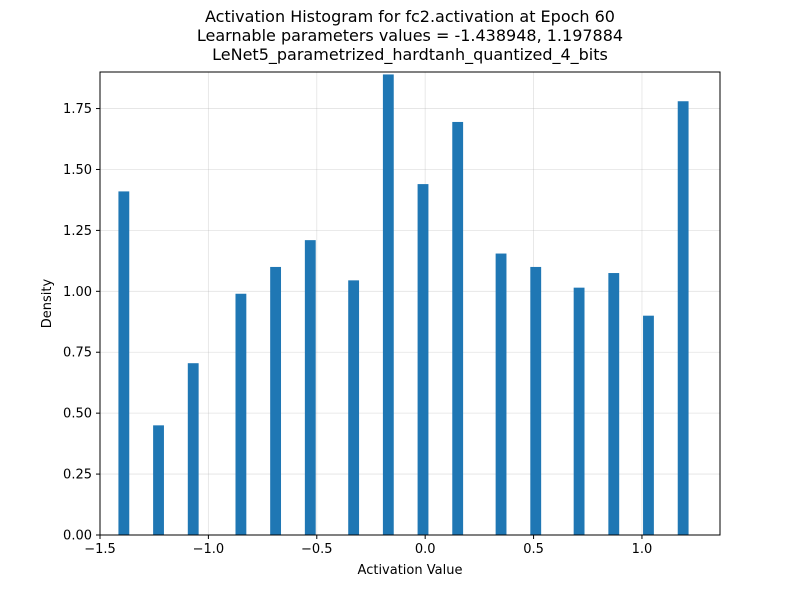 The height and width of the screenshot is (600, 800). What do you see at coordinates (533, 549) in the screenshot?
I see `x-tick-label: 0.5` at bounding box center [533, 549].